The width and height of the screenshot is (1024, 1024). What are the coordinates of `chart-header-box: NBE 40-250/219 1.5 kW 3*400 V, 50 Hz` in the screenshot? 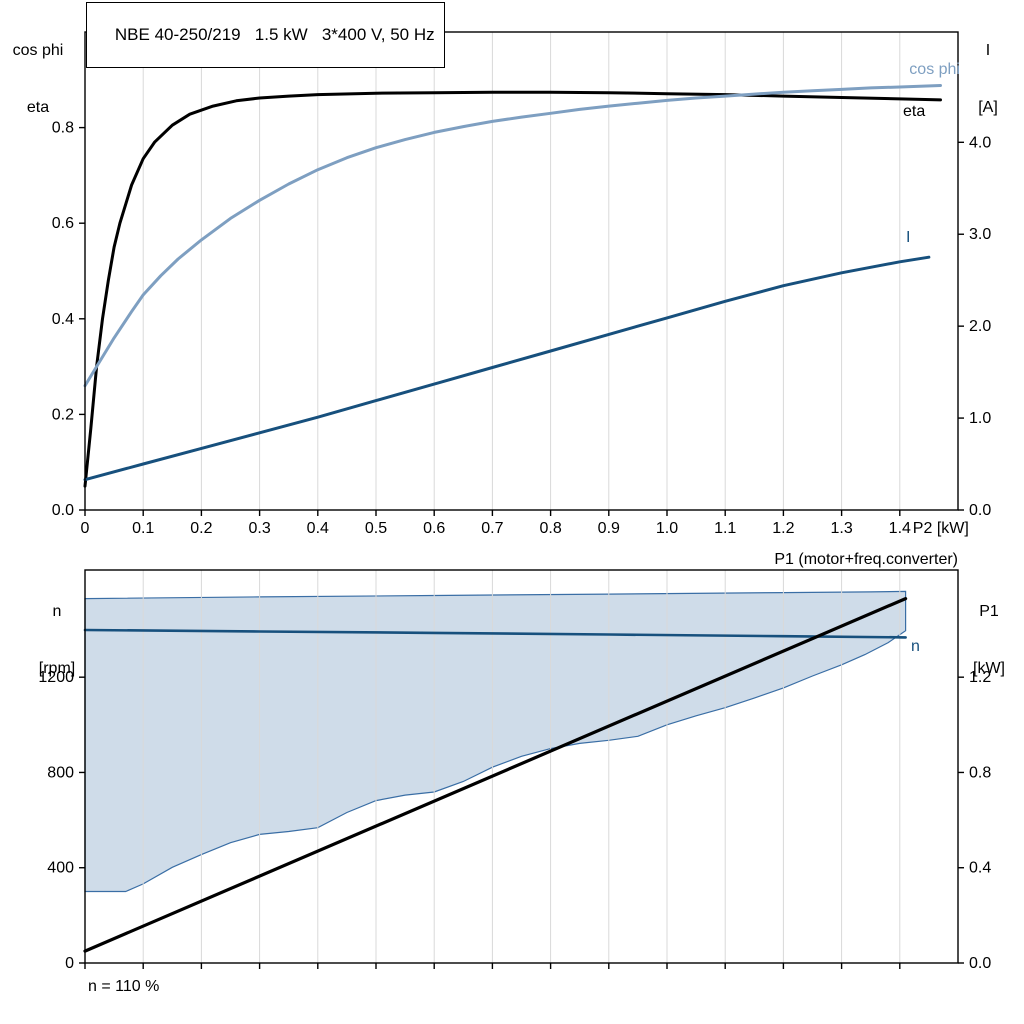 It's located at (265, 35).